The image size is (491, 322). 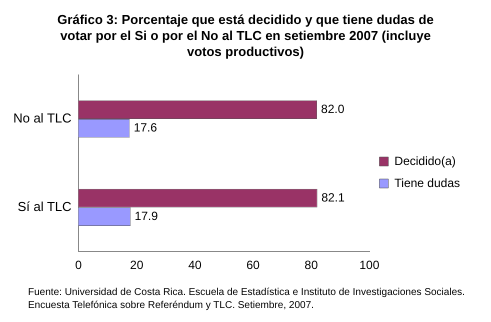 What do you see at coordinates (78, 265) in the screenshot?
I see `x-tick-label: 0` at bounding box center [78, 265].